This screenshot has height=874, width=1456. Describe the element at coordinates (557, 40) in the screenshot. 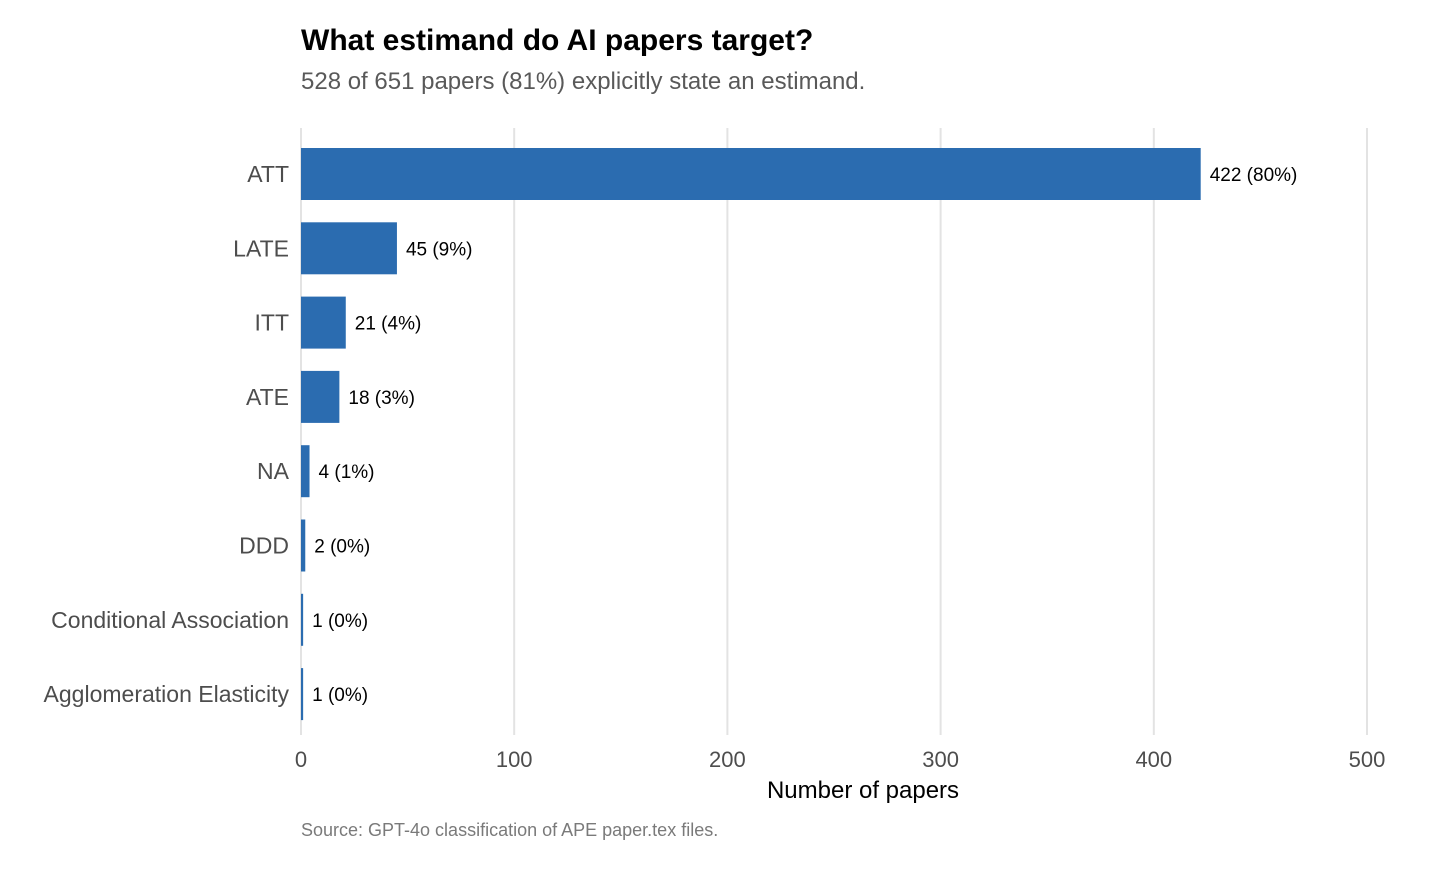

I see `chart-title: What estimand do AI papers target?` at that location.